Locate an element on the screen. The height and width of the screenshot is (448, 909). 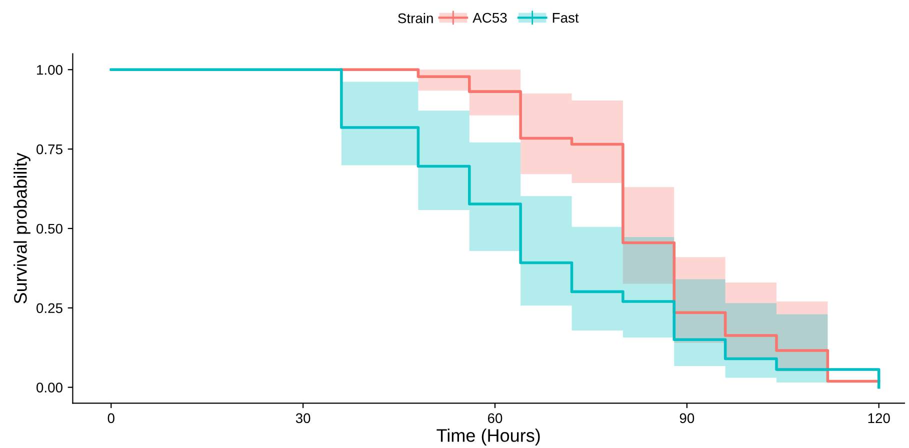
x-tick-label: 60 is located at coordinates (495, 418).